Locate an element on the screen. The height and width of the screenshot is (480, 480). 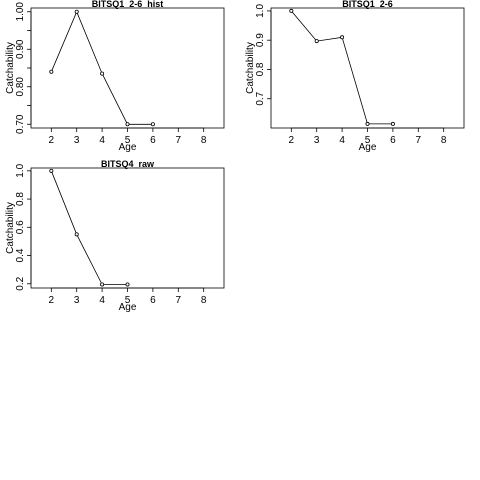
y-tick-label: 0.2 is located at coordinates (20, 283).